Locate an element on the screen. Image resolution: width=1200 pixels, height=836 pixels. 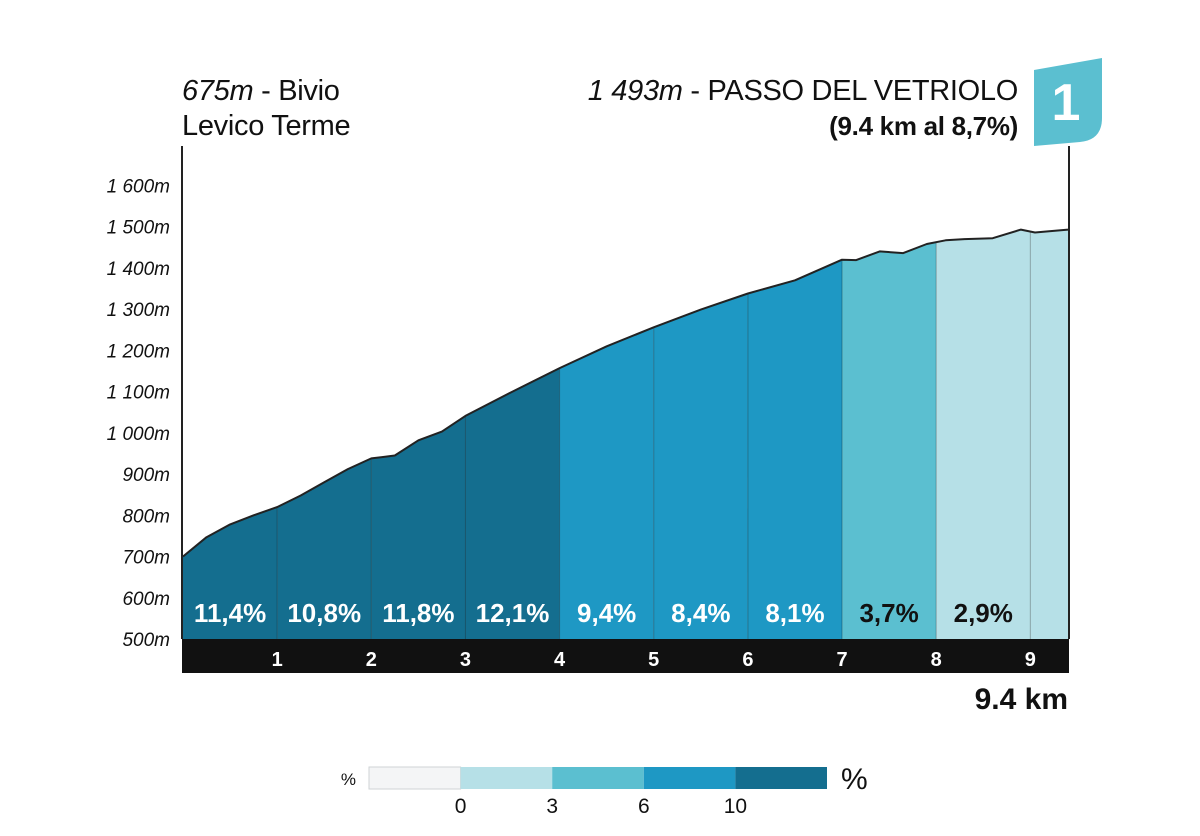
gradient-label-7: 8,1% is located at coordinates (794, 613).